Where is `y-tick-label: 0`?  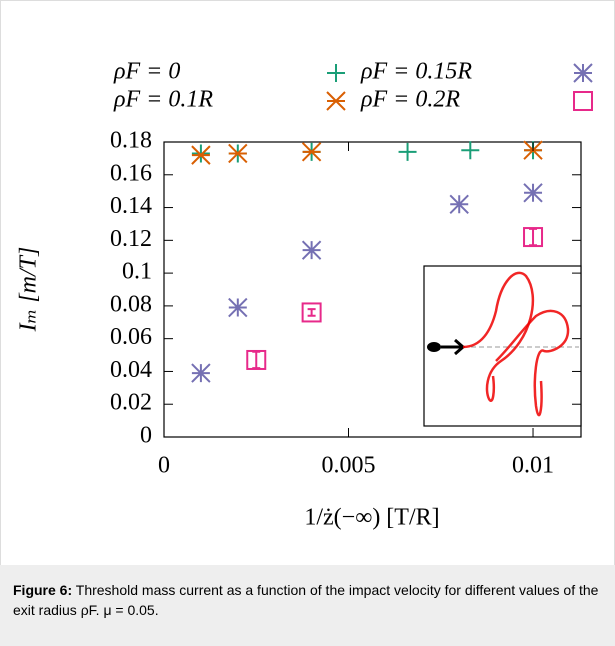 y-tick-label: 0 is located at coordinates (146, 436).